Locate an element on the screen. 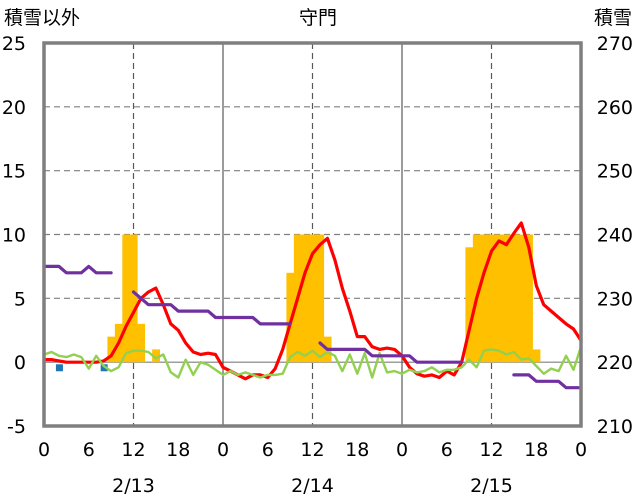  left-tick-label: 0 is located at coordinates (20, 363).